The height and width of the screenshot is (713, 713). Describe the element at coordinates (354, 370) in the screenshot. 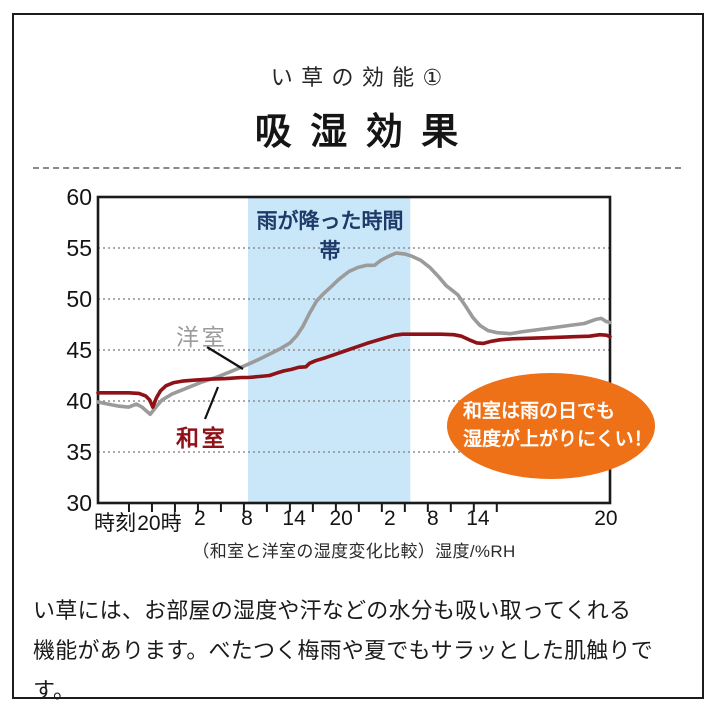

I see `series-line-japanese-room` at that location.